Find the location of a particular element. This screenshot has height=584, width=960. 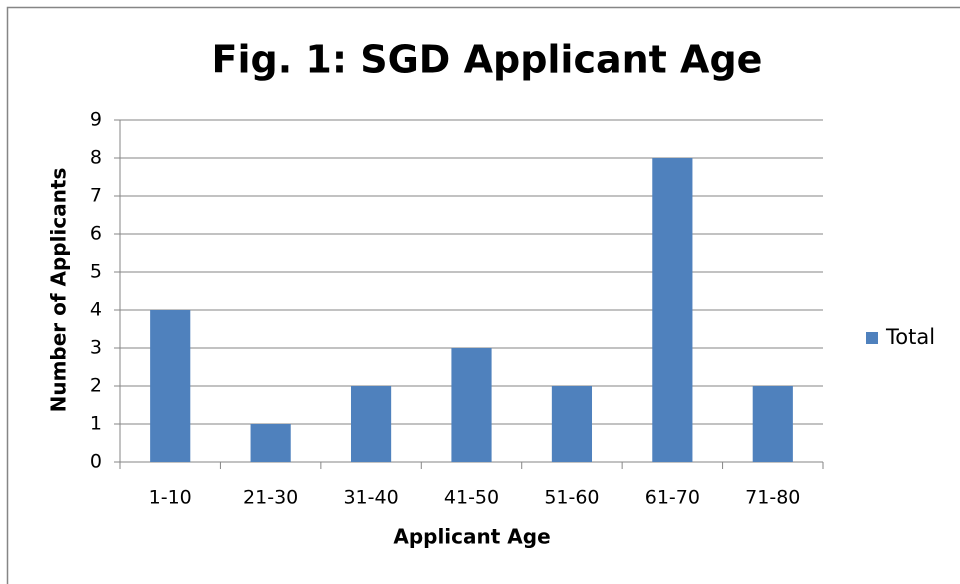

y-tick-label: 0 is located at coordinates (96, 462).